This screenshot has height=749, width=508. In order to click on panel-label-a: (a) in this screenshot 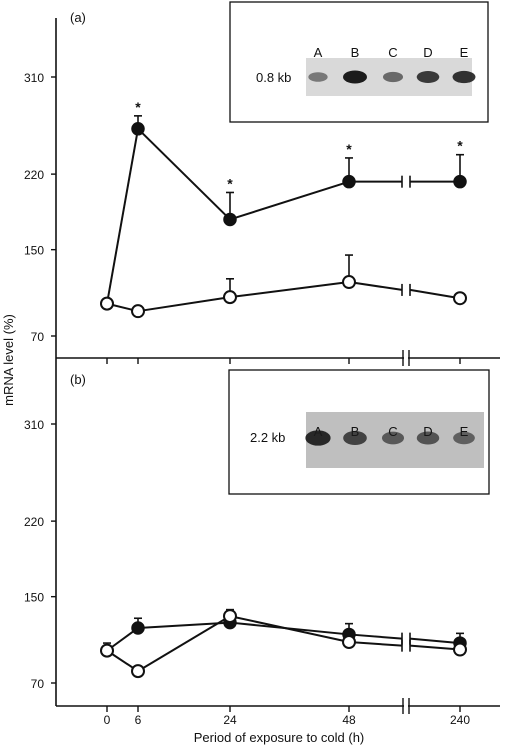, I will do `click(78, 17)`.